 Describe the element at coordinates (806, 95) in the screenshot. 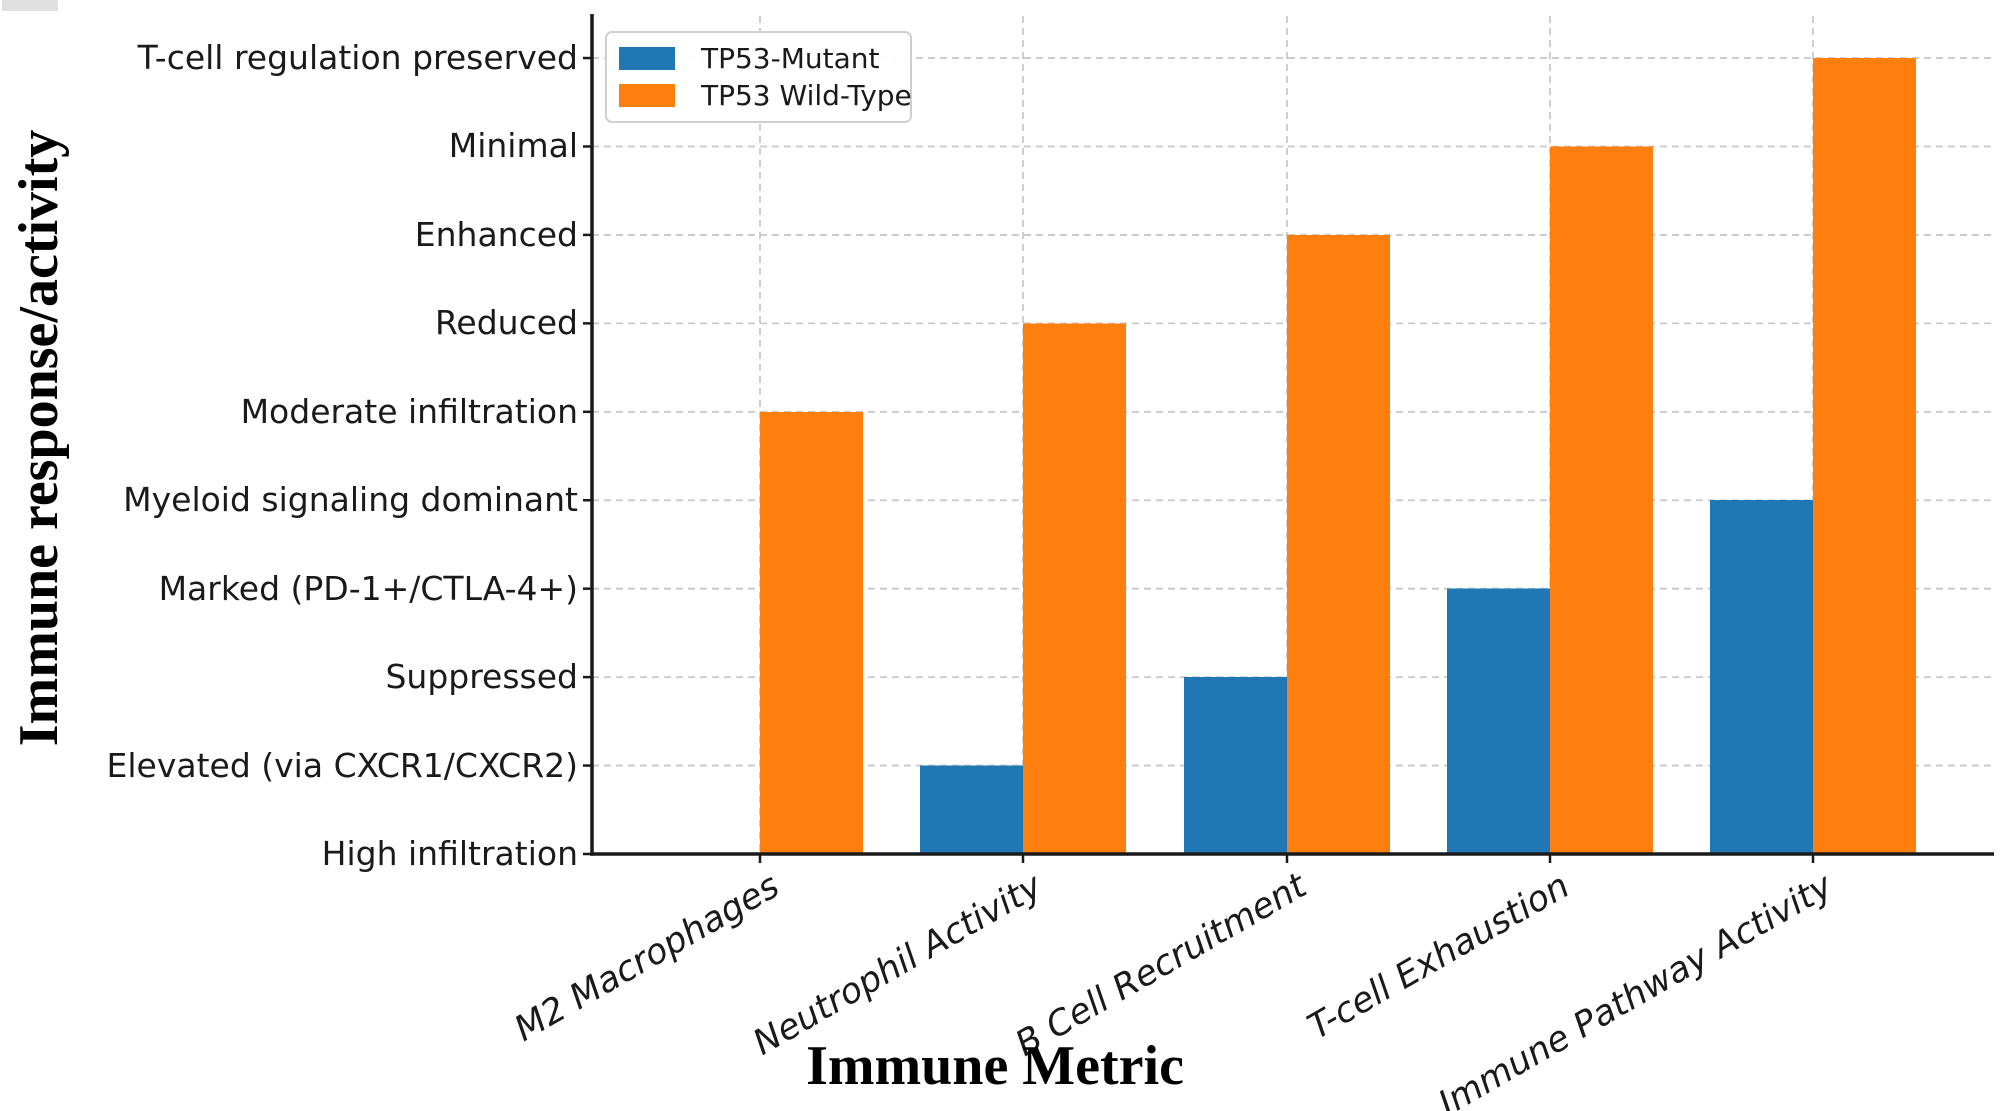

I see `legend-label-tp53-wild-type: TP53 Wild-Type` at that location.